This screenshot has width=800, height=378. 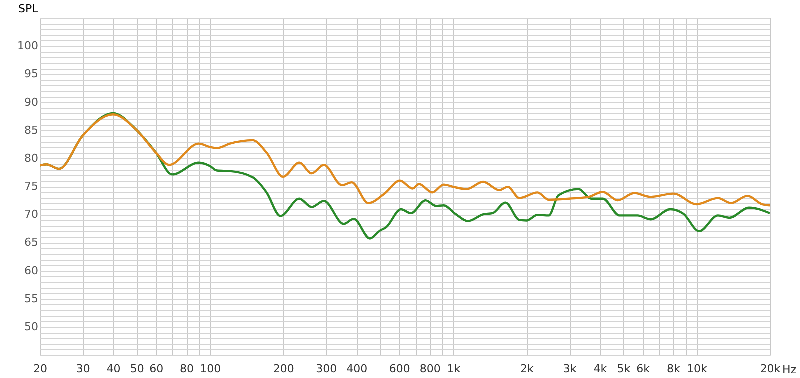 What do you see at coordinates (187, 369) in the screenshot?
I see `x-tick-label: 80` at bounding box center [187, 369].